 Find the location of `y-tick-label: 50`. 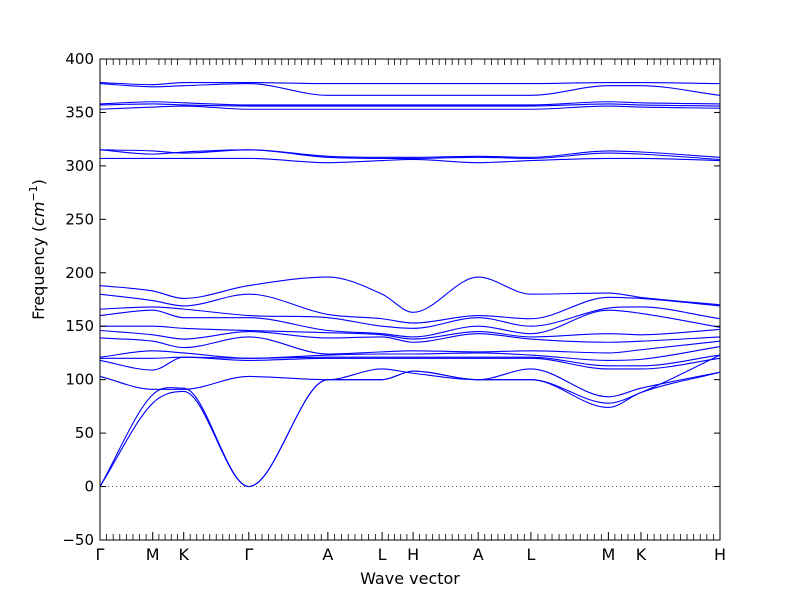

y-tick-label: 50 is located at coordinates (84, 433).